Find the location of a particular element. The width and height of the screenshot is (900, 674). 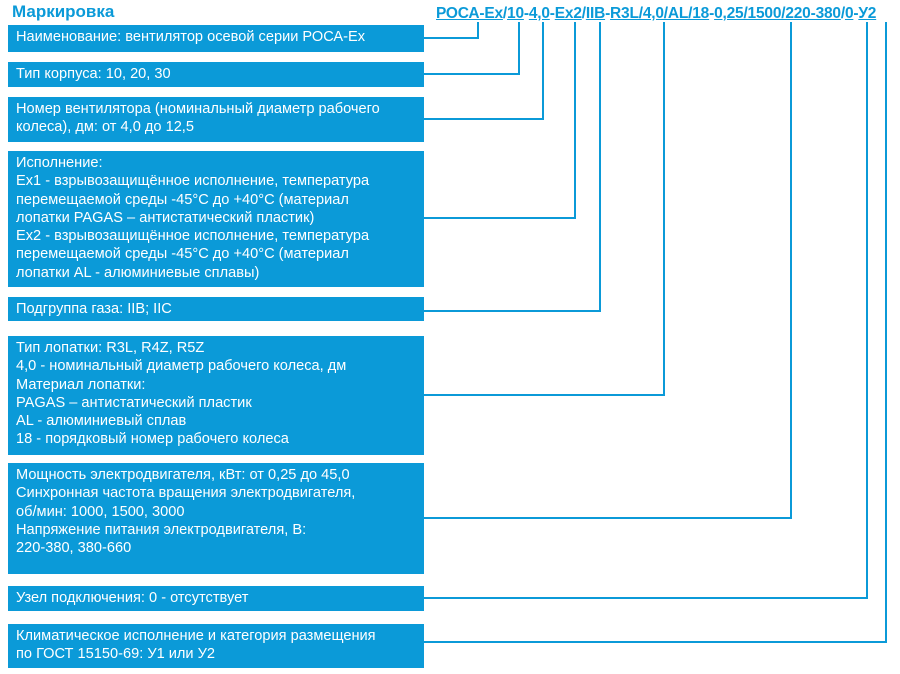

box-housing: Тип корпуса: 10, 20, 30 is located at coordinates (216, 74).